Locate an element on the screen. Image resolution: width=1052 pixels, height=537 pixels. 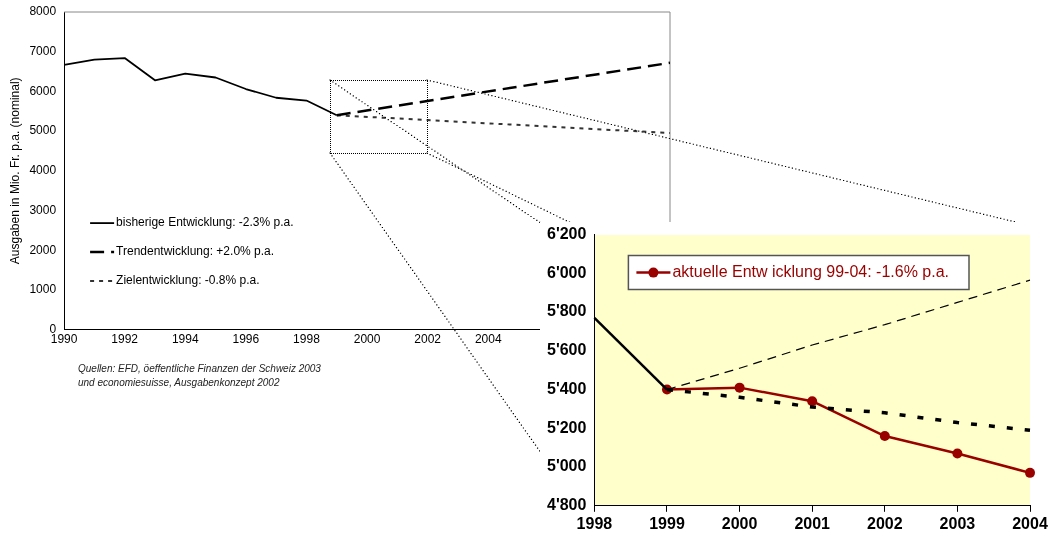
y-tick-label: 5'800 is located at coordinates (566, 311).